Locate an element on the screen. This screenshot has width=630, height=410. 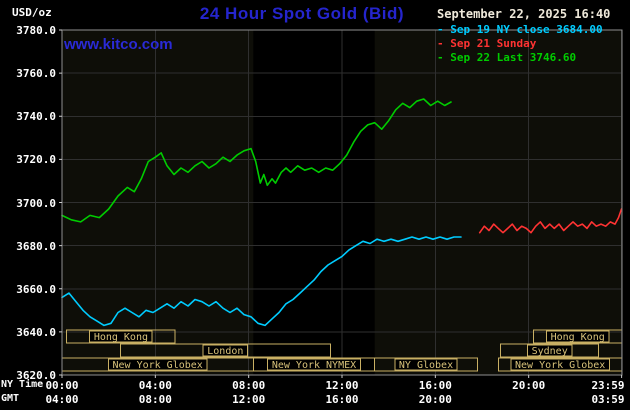
session-label: London is located at coordinates (225, 351).